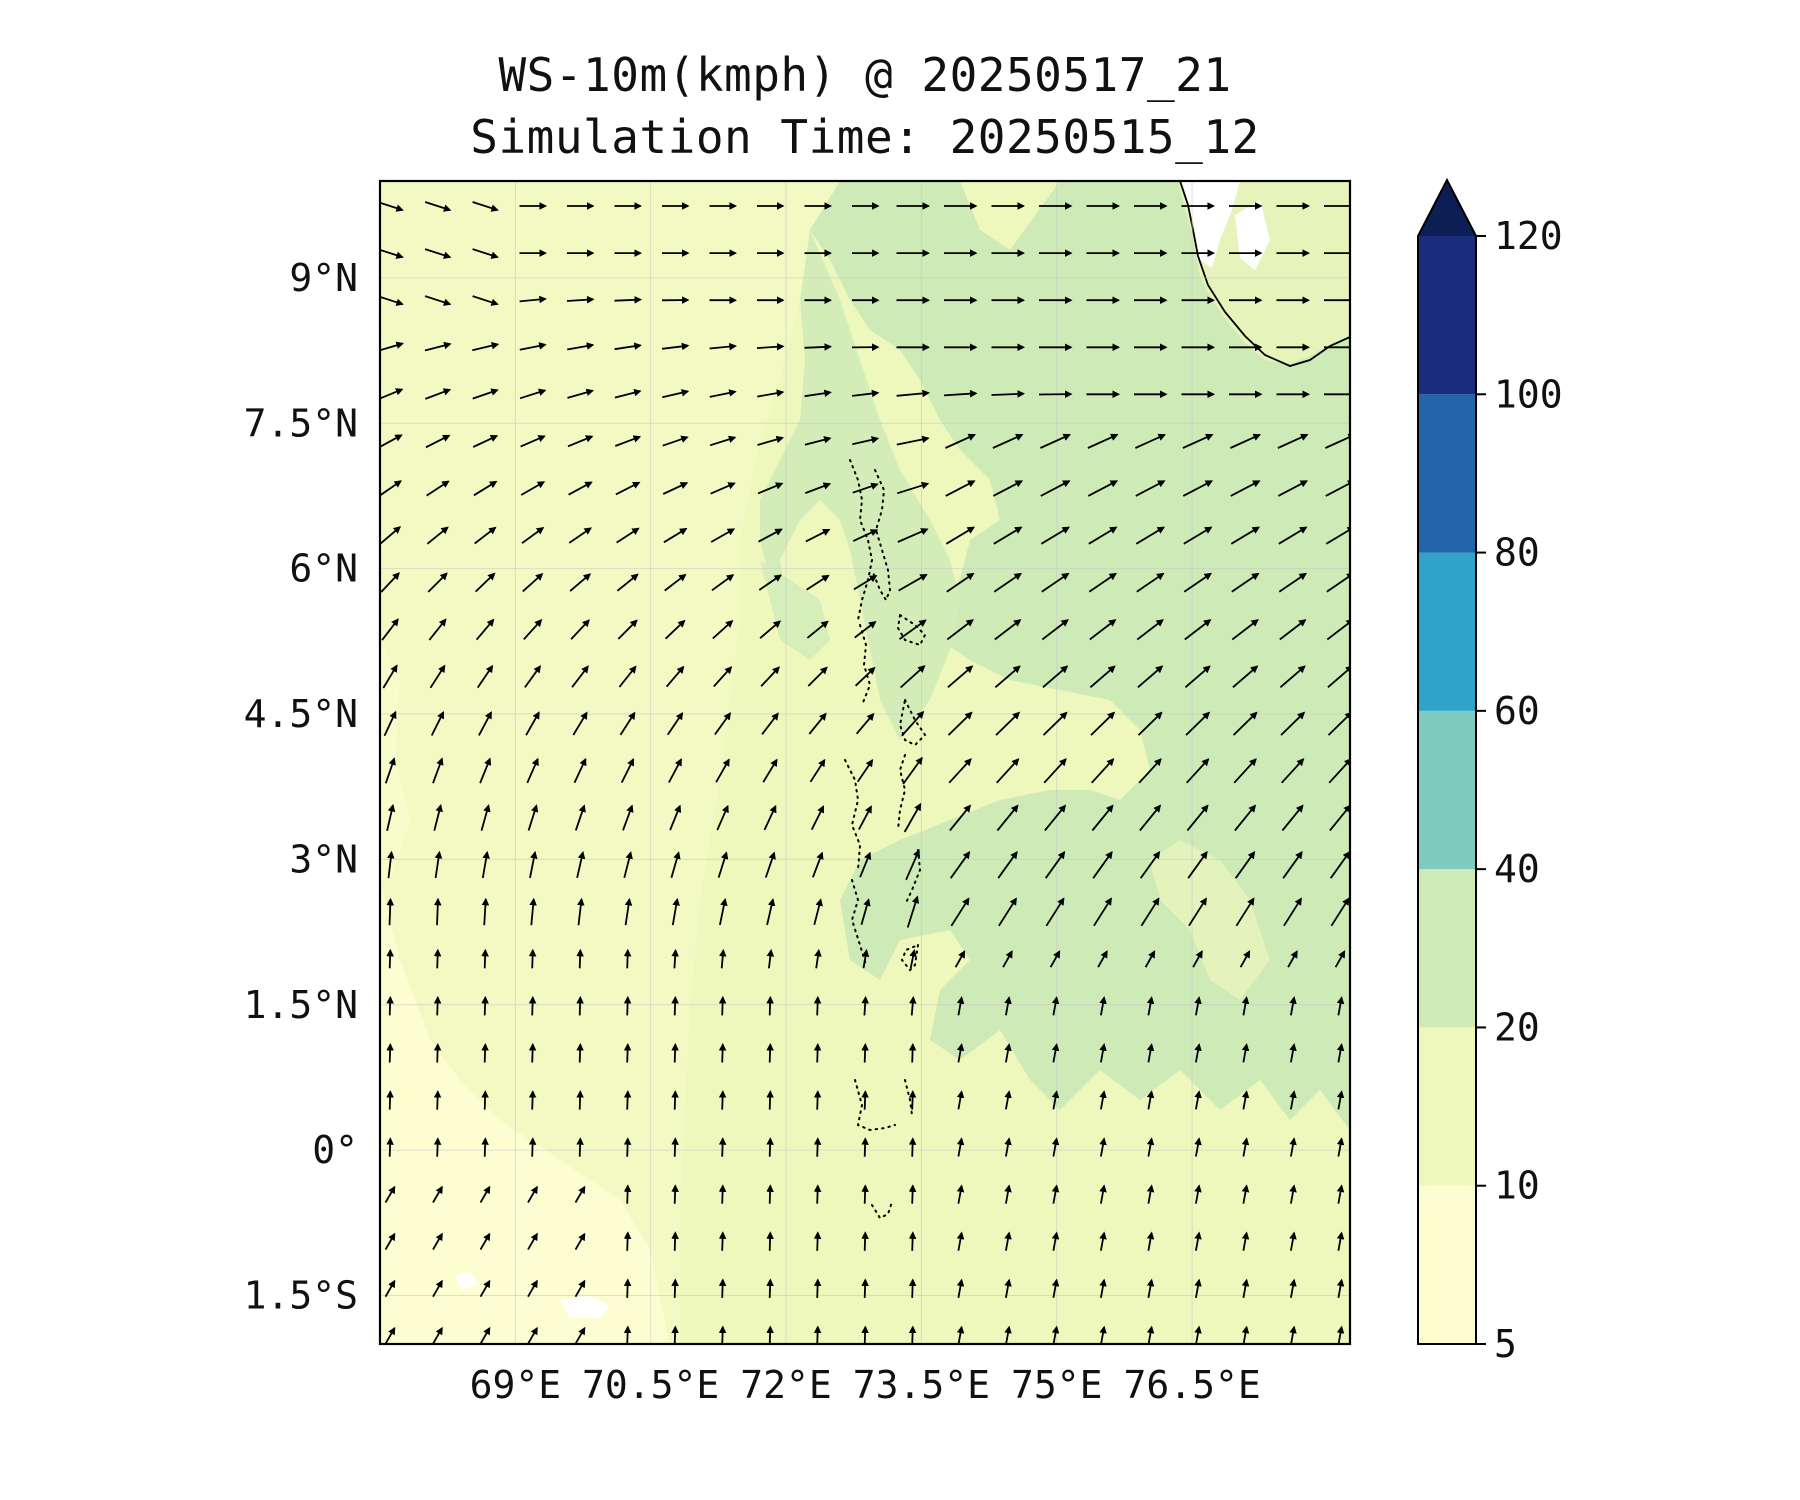  Describe the element at coordinates (1447, 790) in the screenshot. I see `colorbar-segment` at that location.